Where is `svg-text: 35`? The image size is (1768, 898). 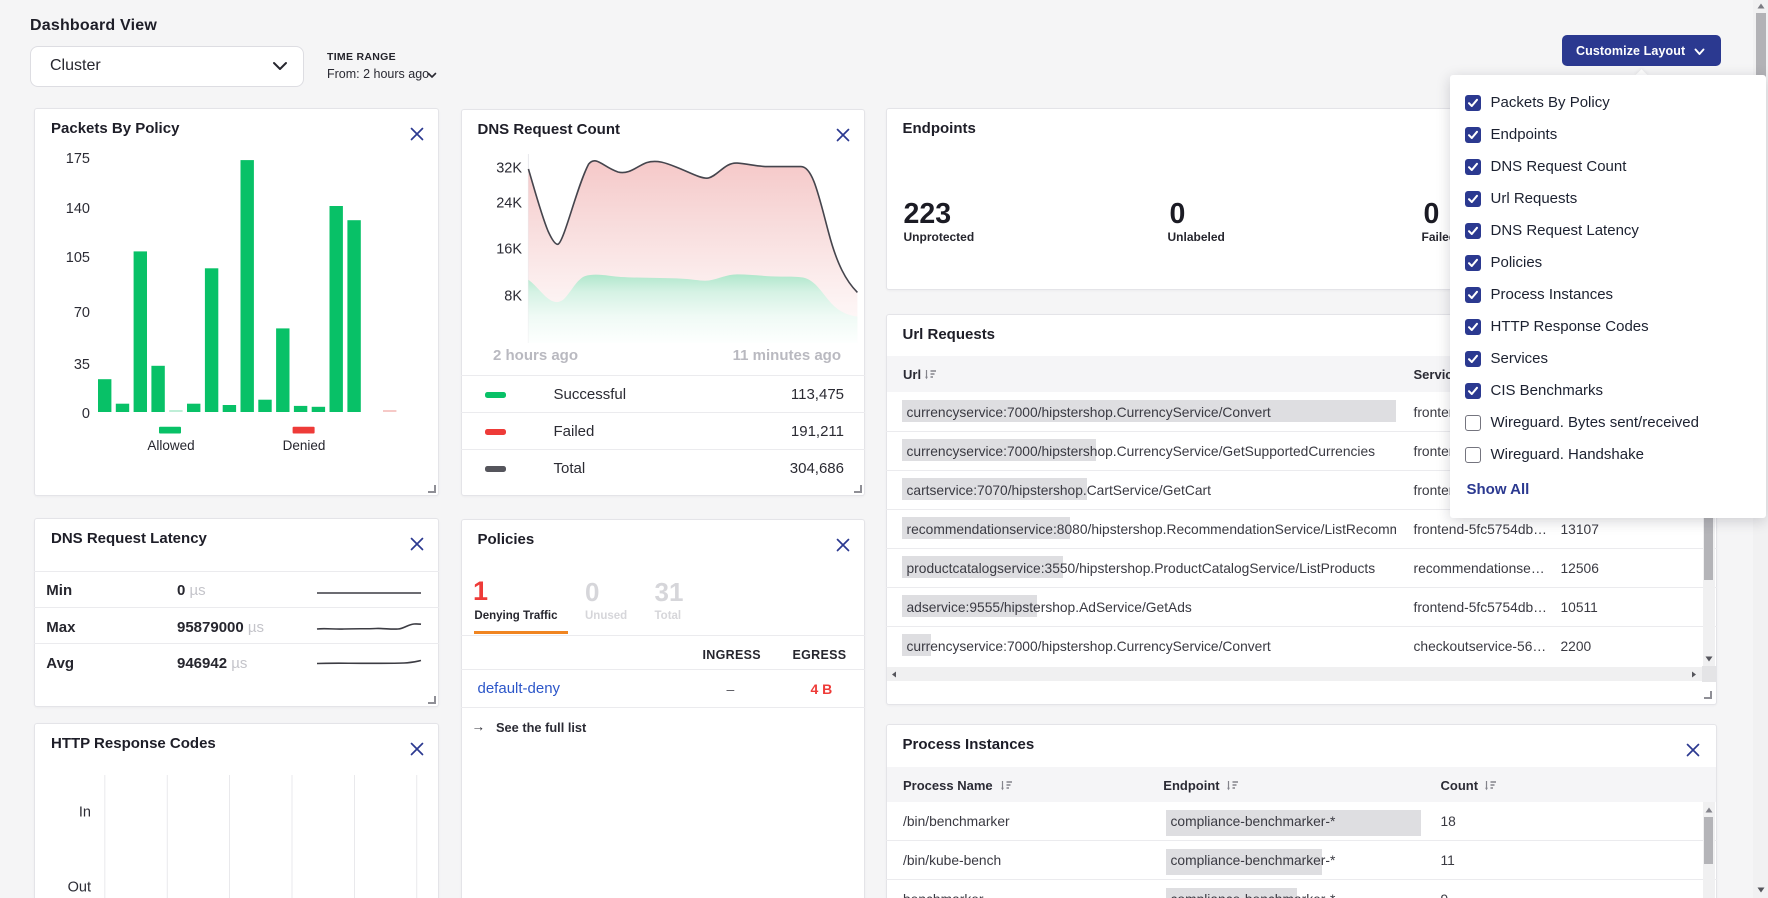
svg-text: 35 is located at coordinates (82, 365).